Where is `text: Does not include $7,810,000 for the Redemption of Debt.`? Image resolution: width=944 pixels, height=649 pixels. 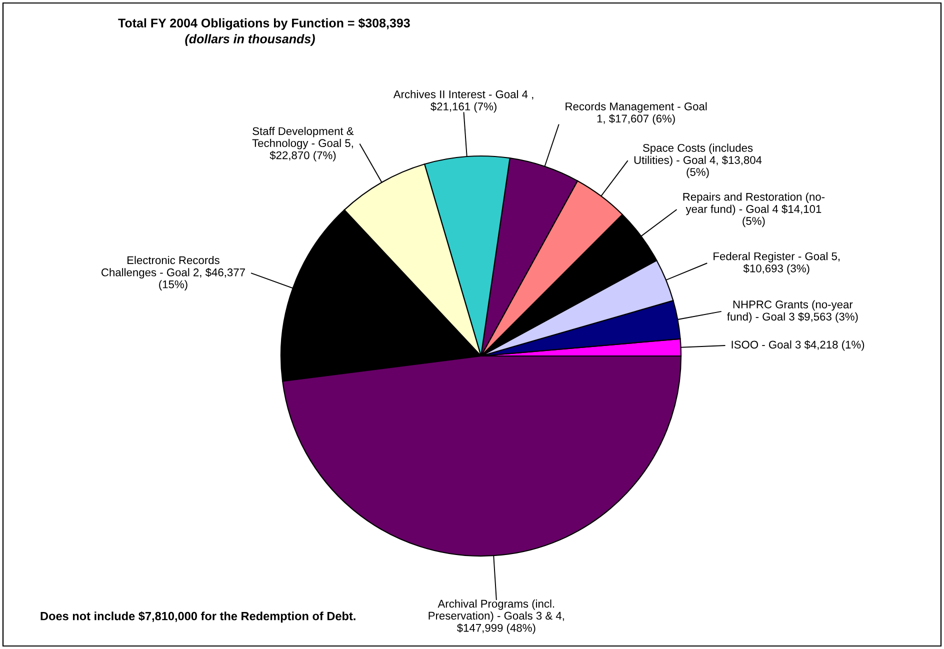
text: Does not include $7,810,000 for the Redemption of Debt. is located at coordinates (198, 617).